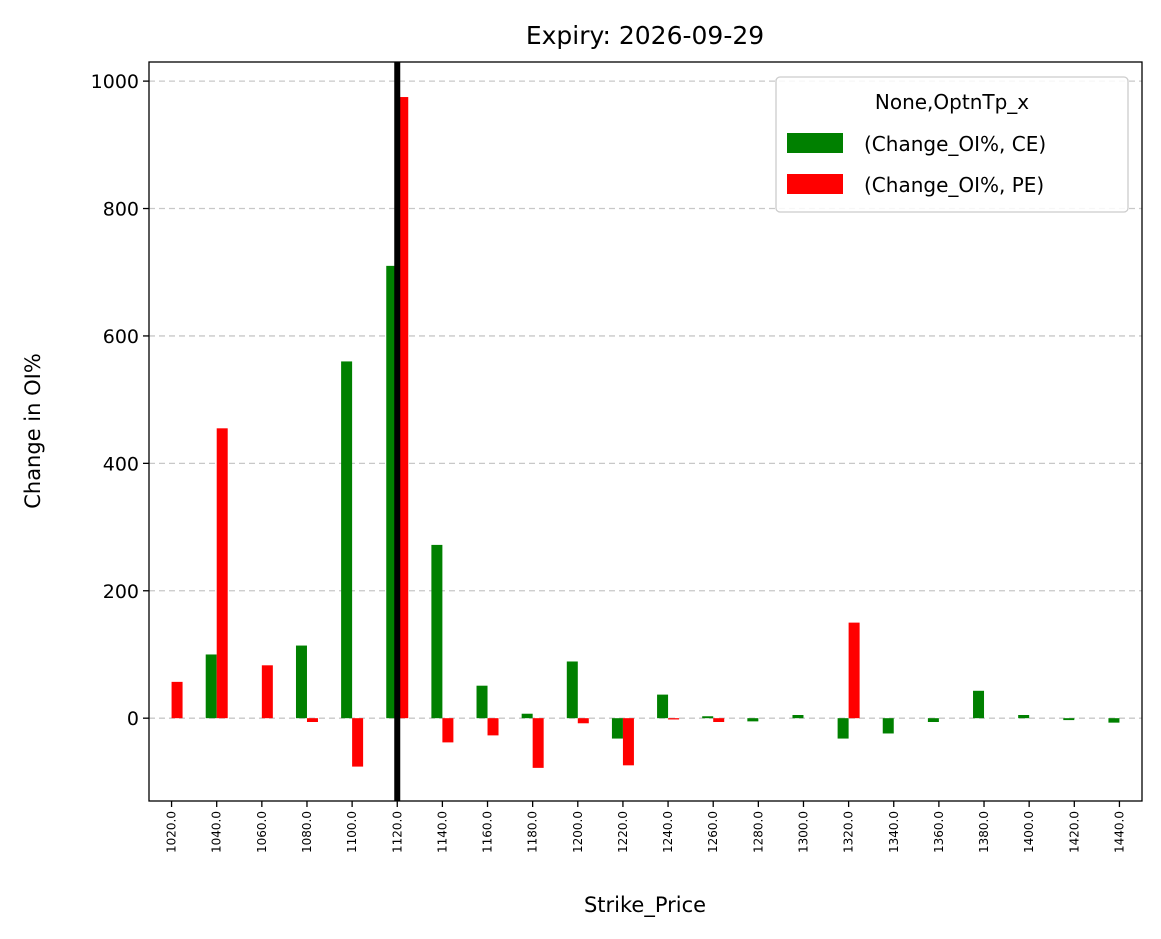 The width and height of the screenshot is (1161, 939). Describe the element at coordinates (798, 716) in the screenshot. I see `bar-ce-1300.0` at that location.